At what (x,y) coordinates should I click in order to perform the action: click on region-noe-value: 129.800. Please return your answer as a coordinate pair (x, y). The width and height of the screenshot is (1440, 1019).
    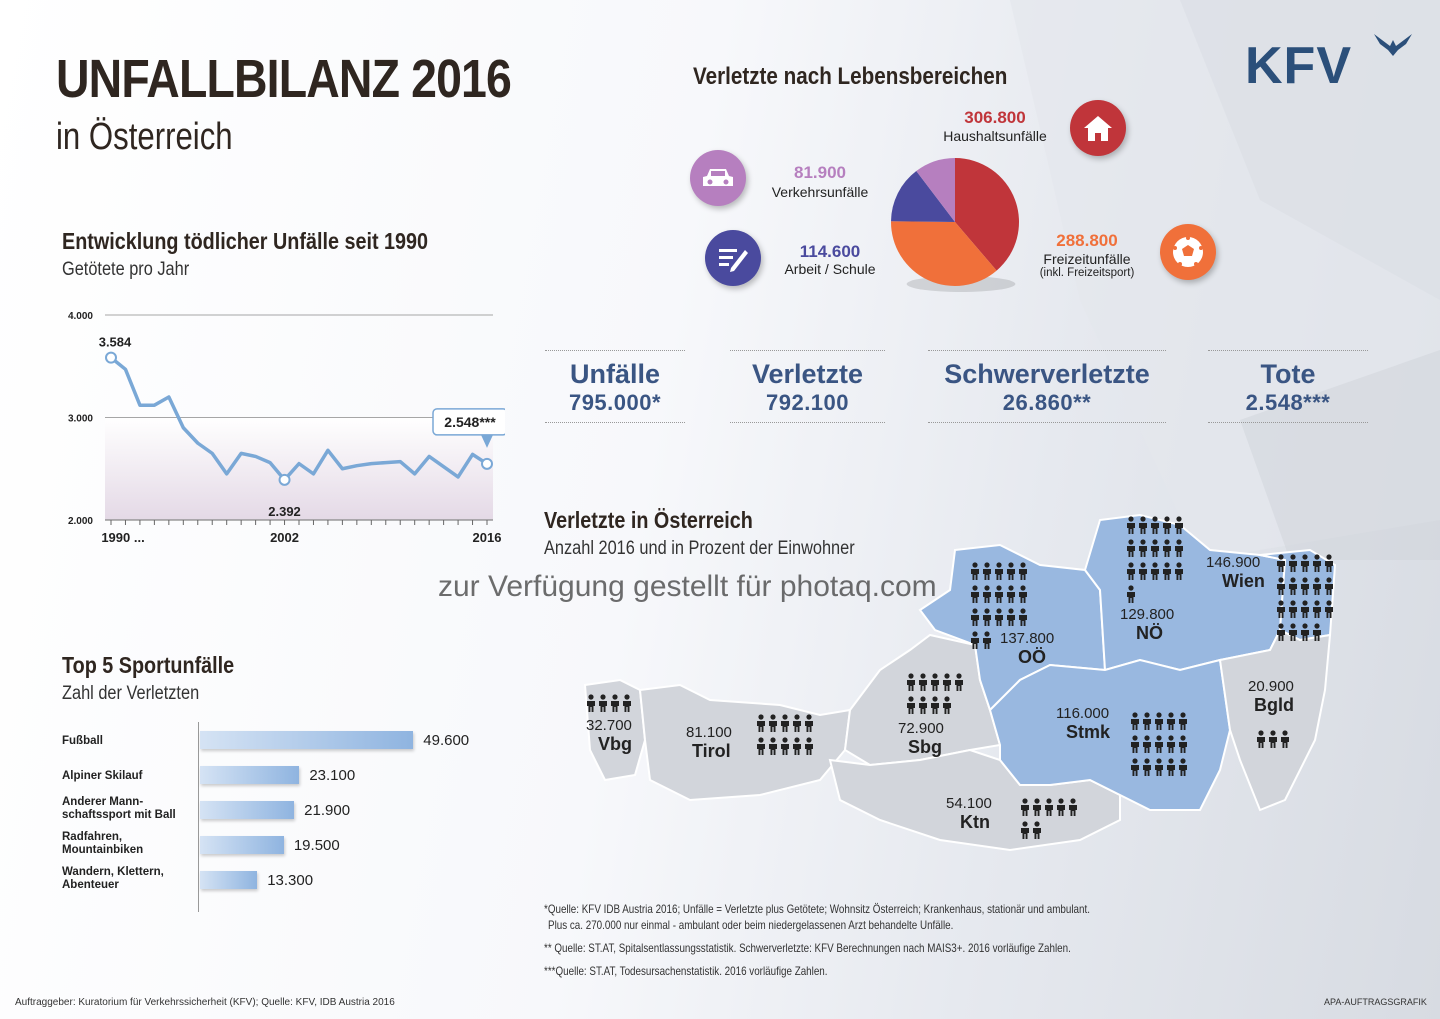
    Looking at the image, I should click on (1147, 614).